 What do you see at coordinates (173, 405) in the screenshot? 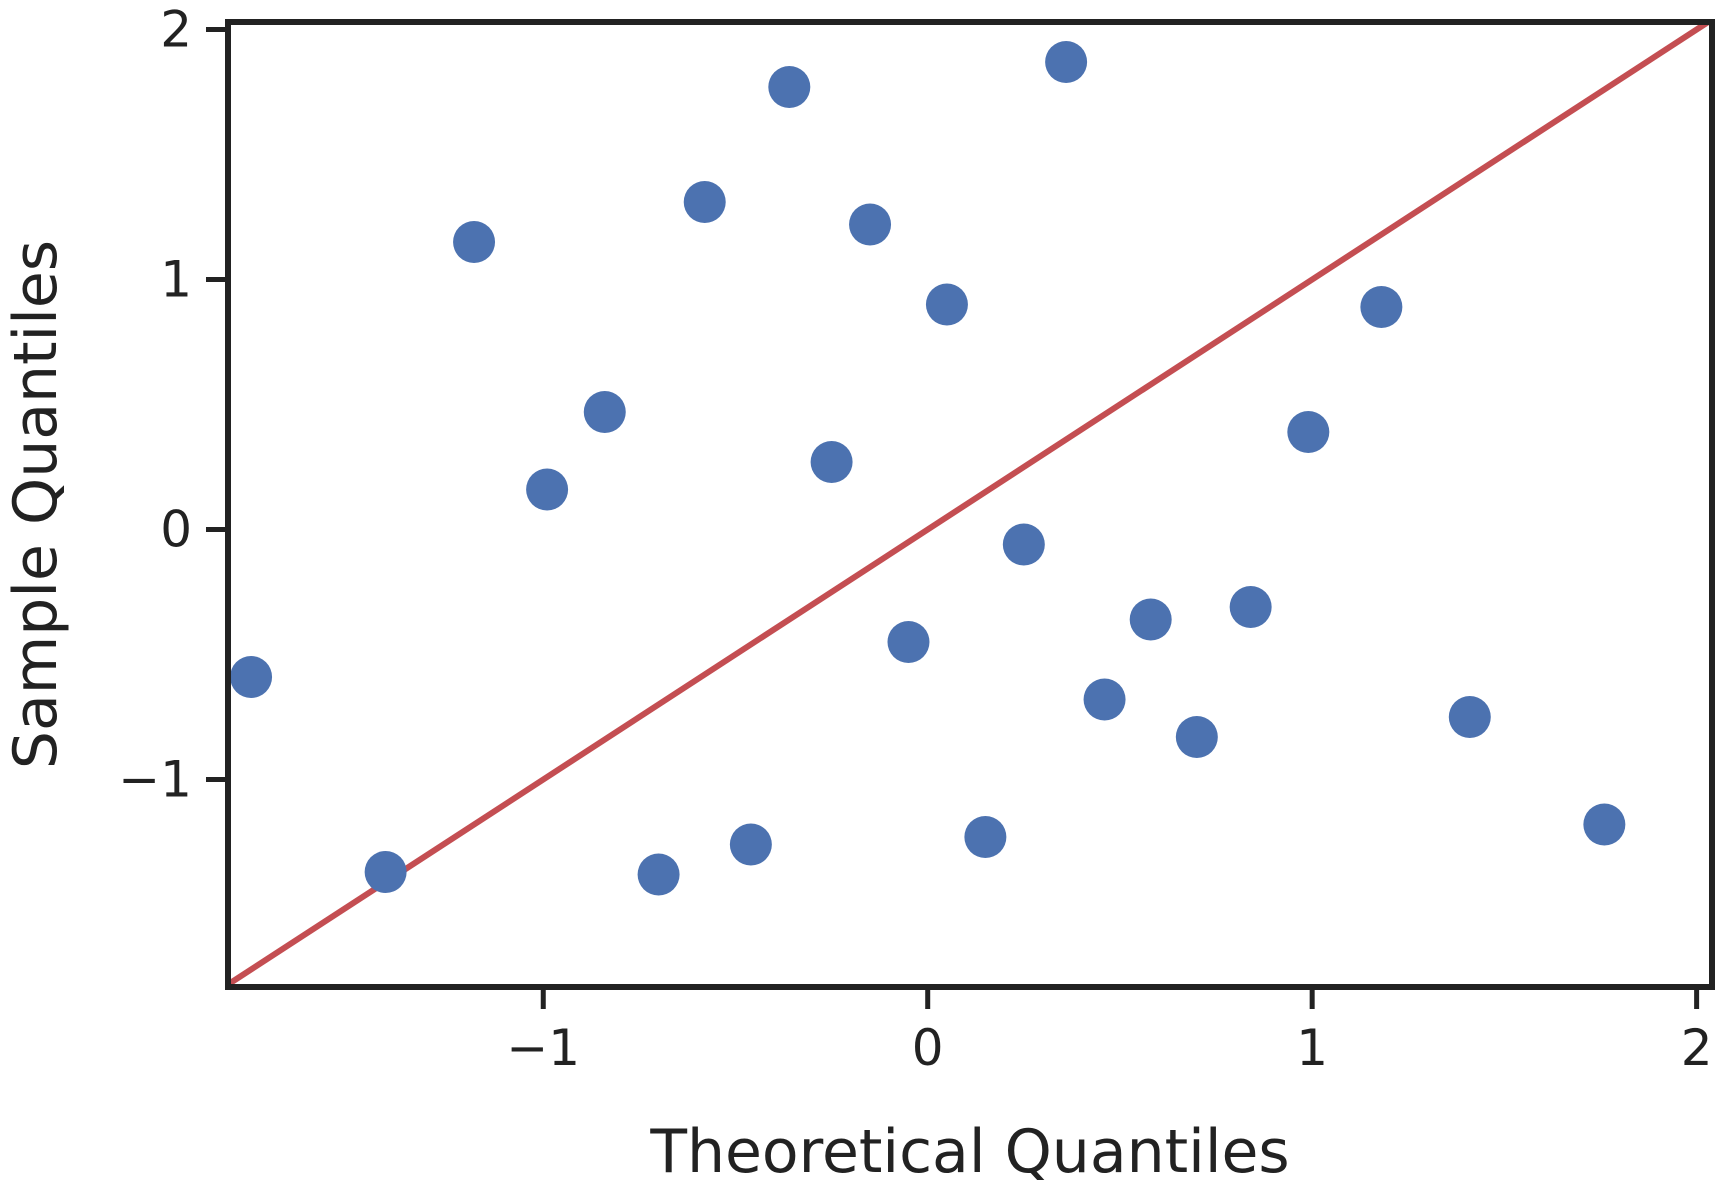
I see `y-axis-ticks: −1 0 1 2` at bounding box center [173, 405].